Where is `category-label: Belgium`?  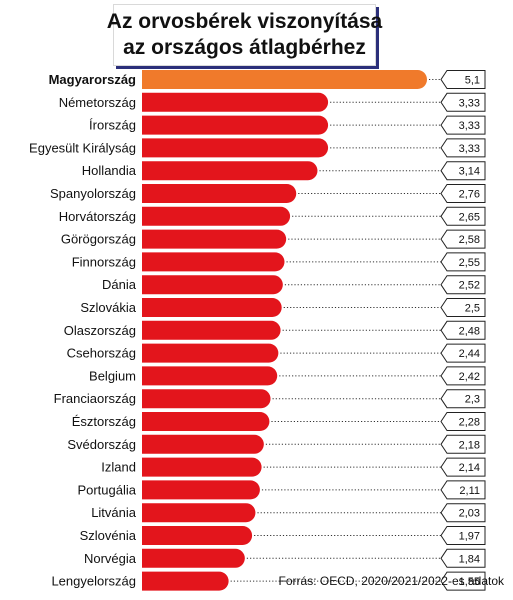
category-label: Belgium is located at coordinates (112, 375).